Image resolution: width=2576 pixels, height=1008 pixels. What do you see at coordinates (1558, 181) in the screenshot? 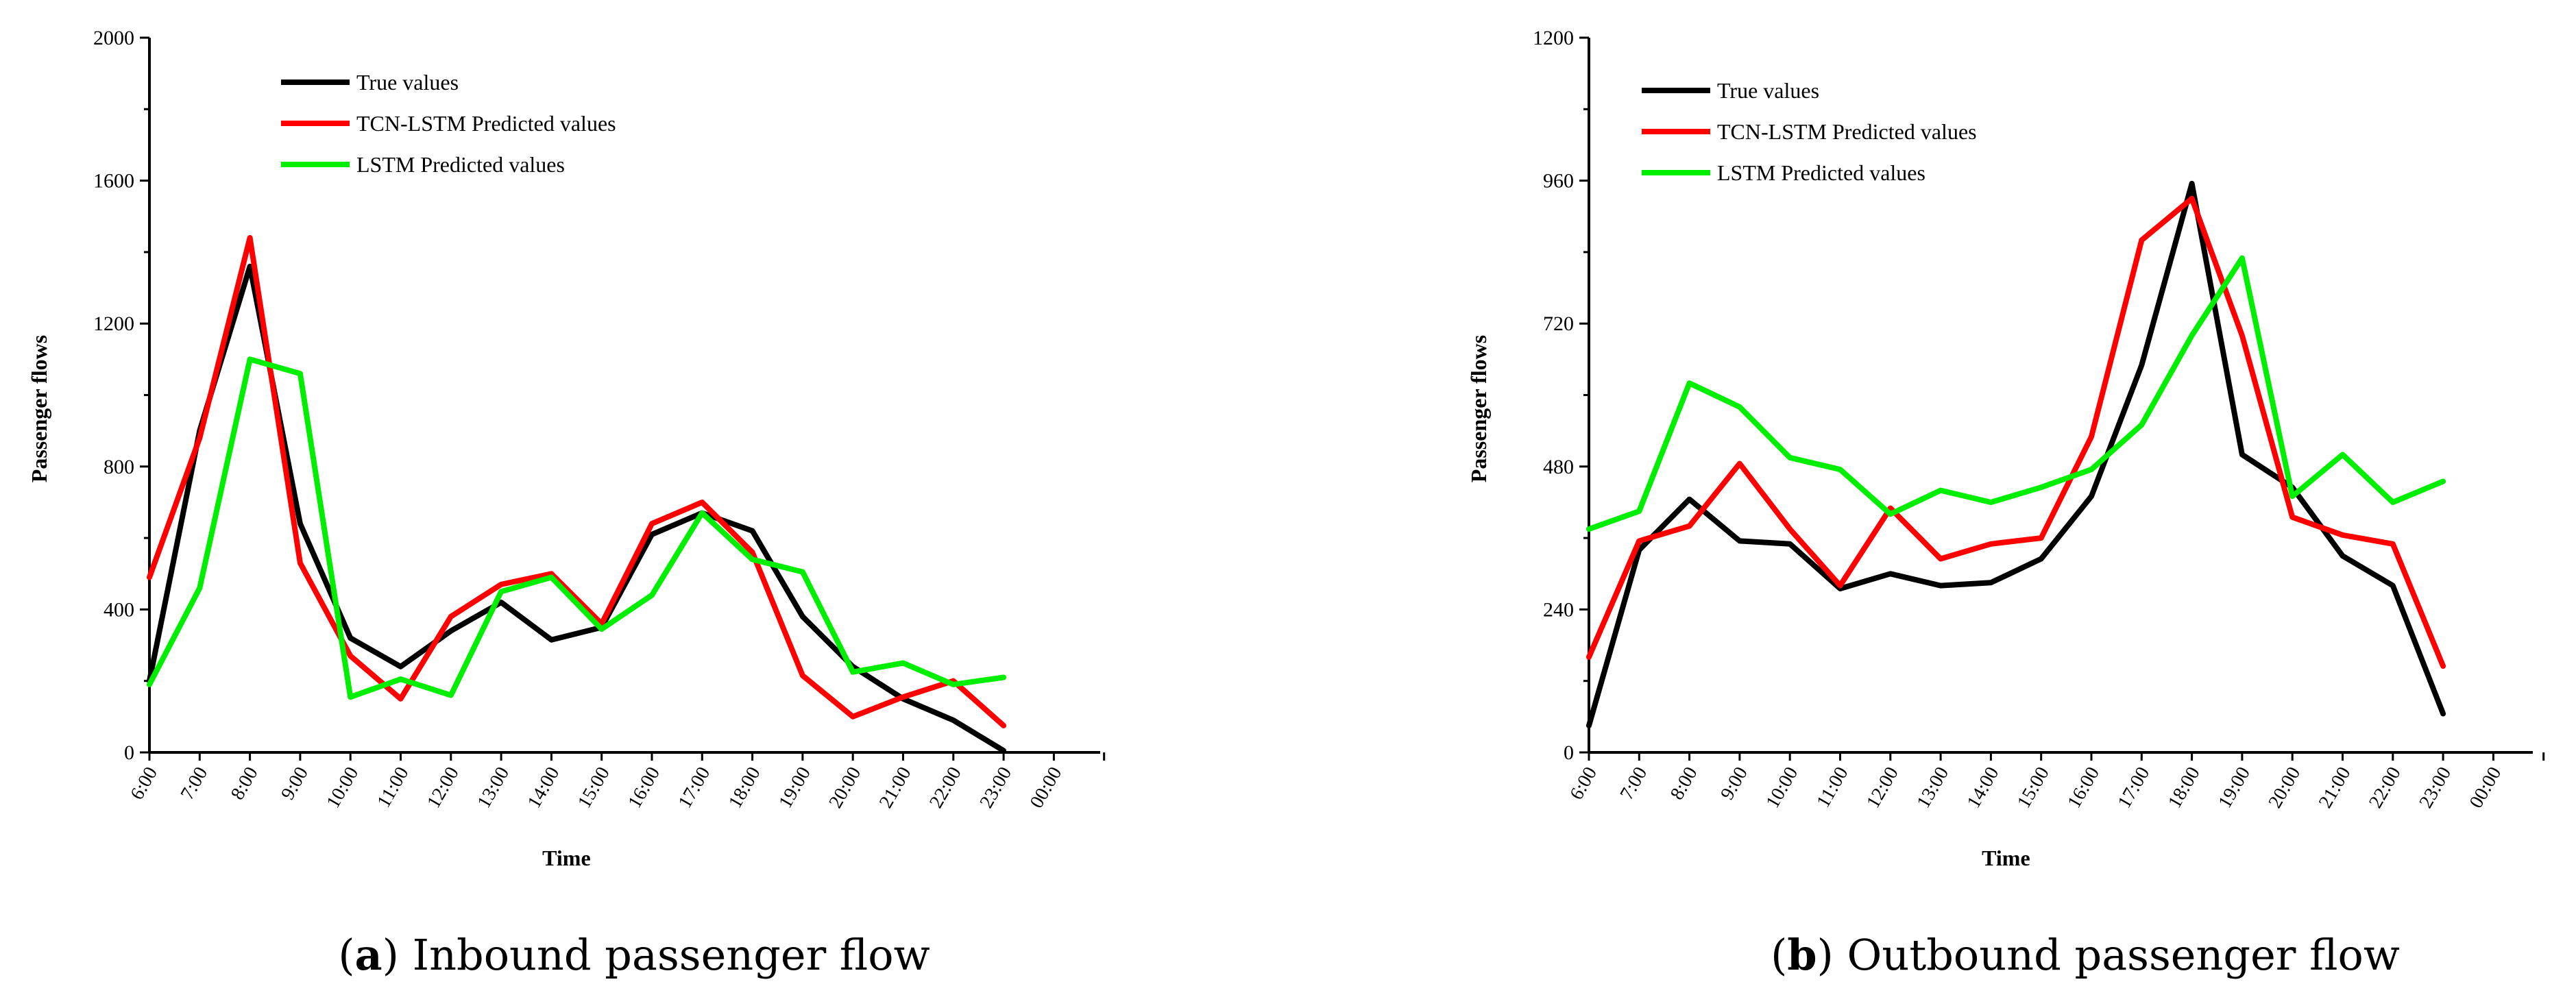
I see `y-tick-label: 960` at bounding box center [1558, 181].